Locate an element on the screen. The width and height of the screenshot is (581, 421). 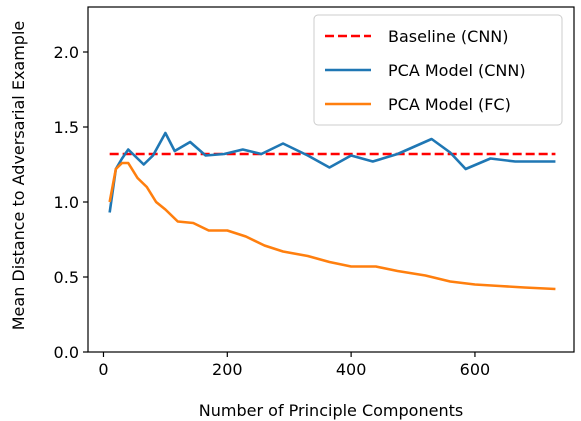
x-tick-label: 200 is located at coordinates (227, 369).